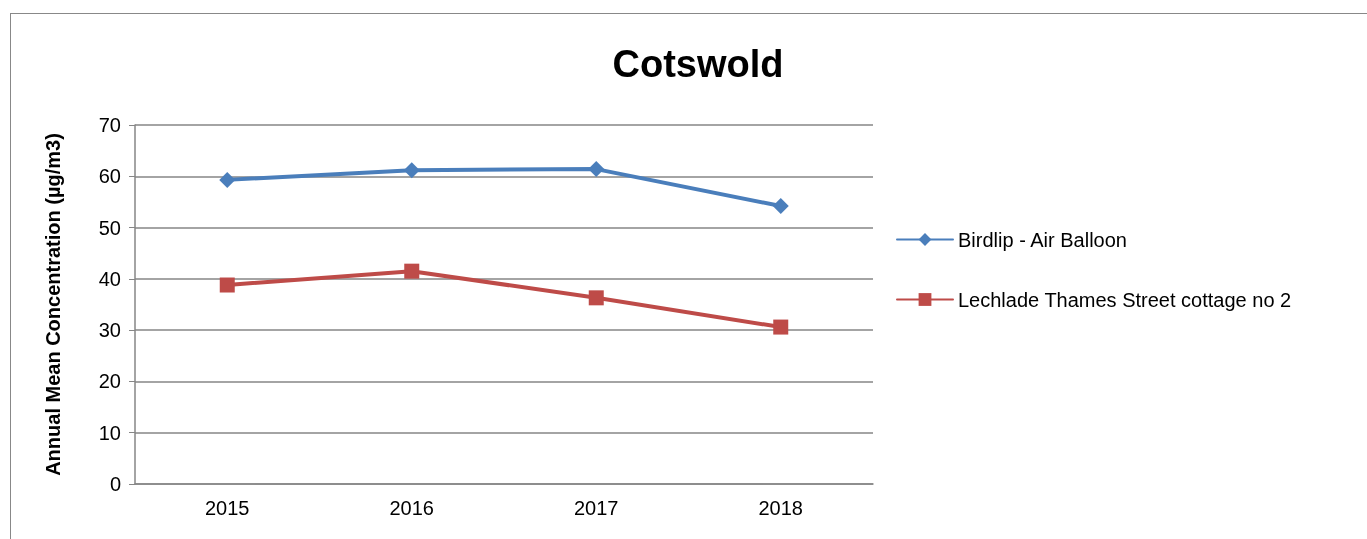  I want to click on y-tick-label: 0, so click(115, 484).